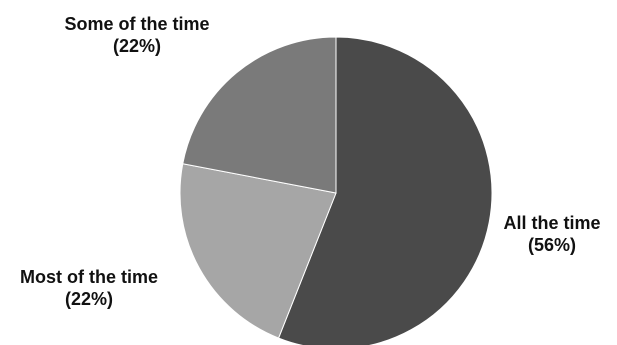 The height and width of the screenshot is (345, 617). I want to click on slice-label-text: All the time, so click(552, 223).